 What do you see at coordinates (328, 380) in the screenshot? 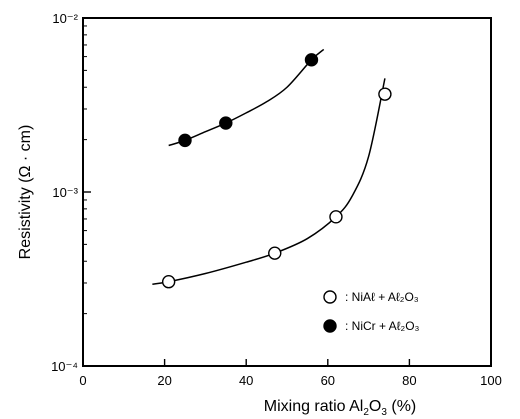
I see `x-tick-label-60: 60` at bounding box center [328, 380].